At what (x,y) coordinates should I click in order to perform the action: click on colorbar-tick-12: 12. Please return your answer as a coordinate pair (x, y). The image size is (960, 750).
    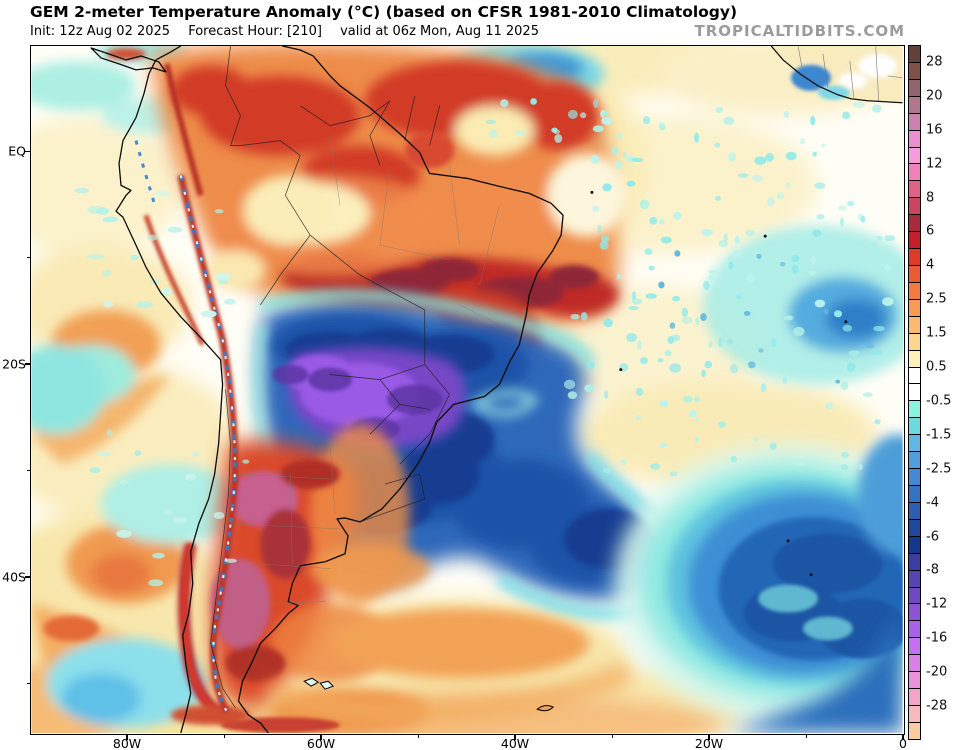
    Looking at the image, I should click on (934, 164).